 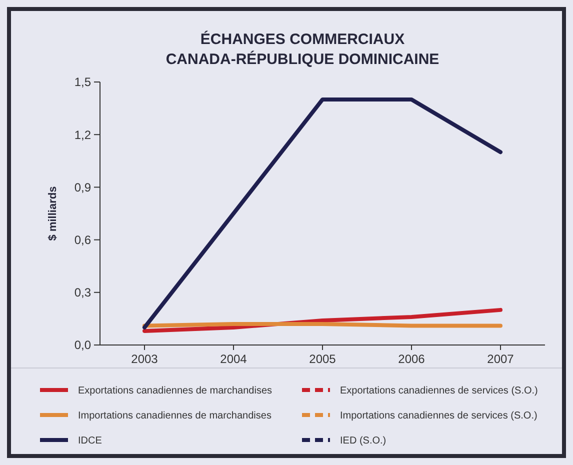 What do you see at coordinates (83, 135) in the screenshot?
I see `y-tick-label: 1,2` at bounding box center [83, 135].